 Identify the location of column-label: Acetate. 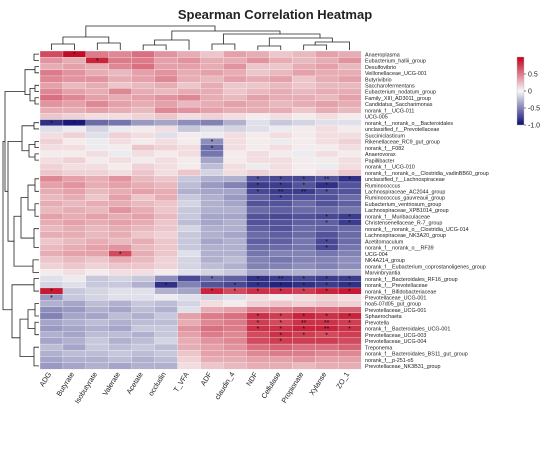
(134, 382).